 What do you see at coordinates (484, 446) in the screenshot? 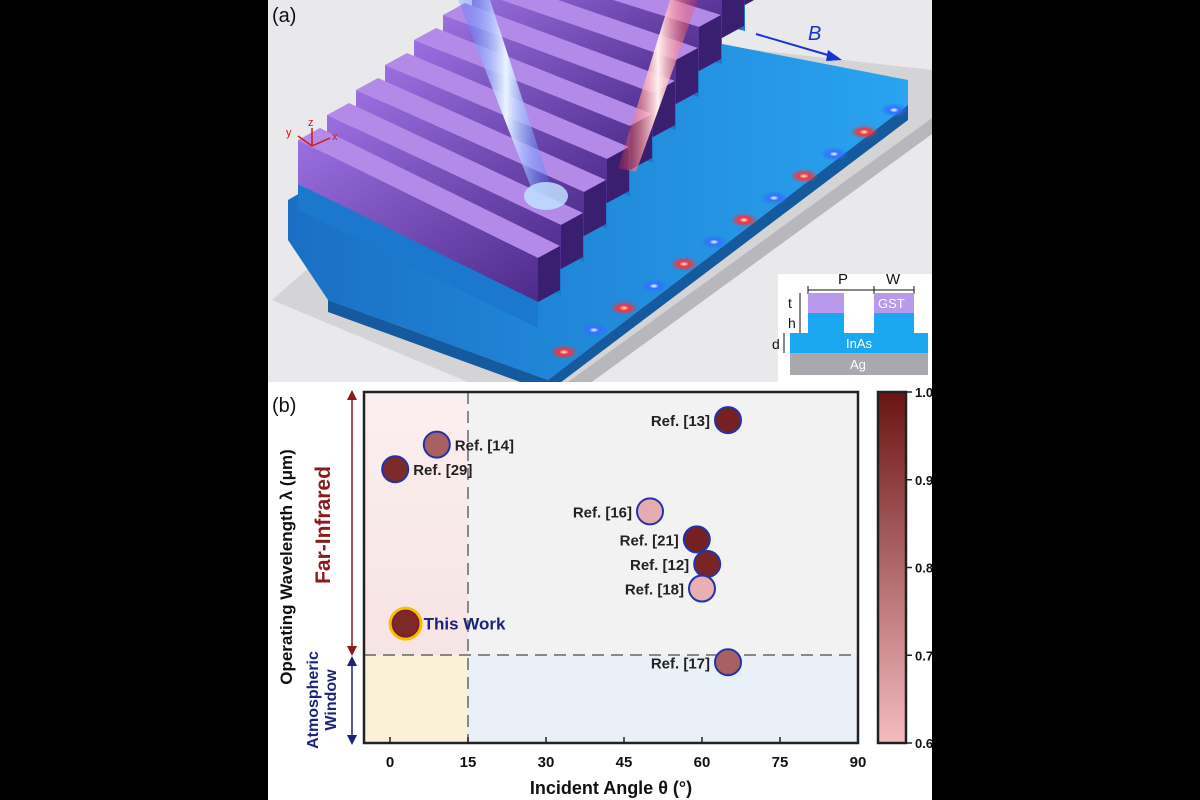
I see `data-point-label: Ref. [14]` at bounding box center [484, 446].